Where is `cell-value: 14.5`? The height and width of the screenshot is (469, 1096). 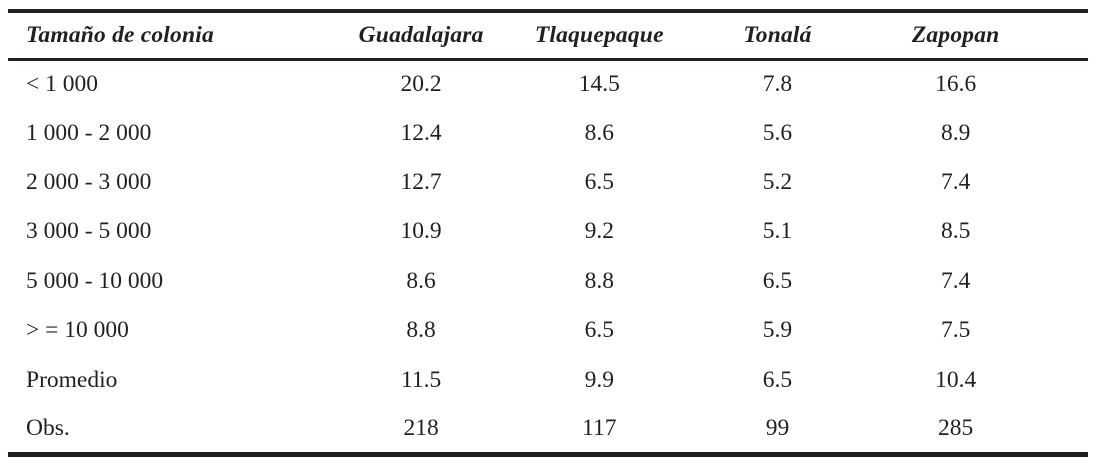
cell-value: 14.5 is located at coordinates (599, 83).